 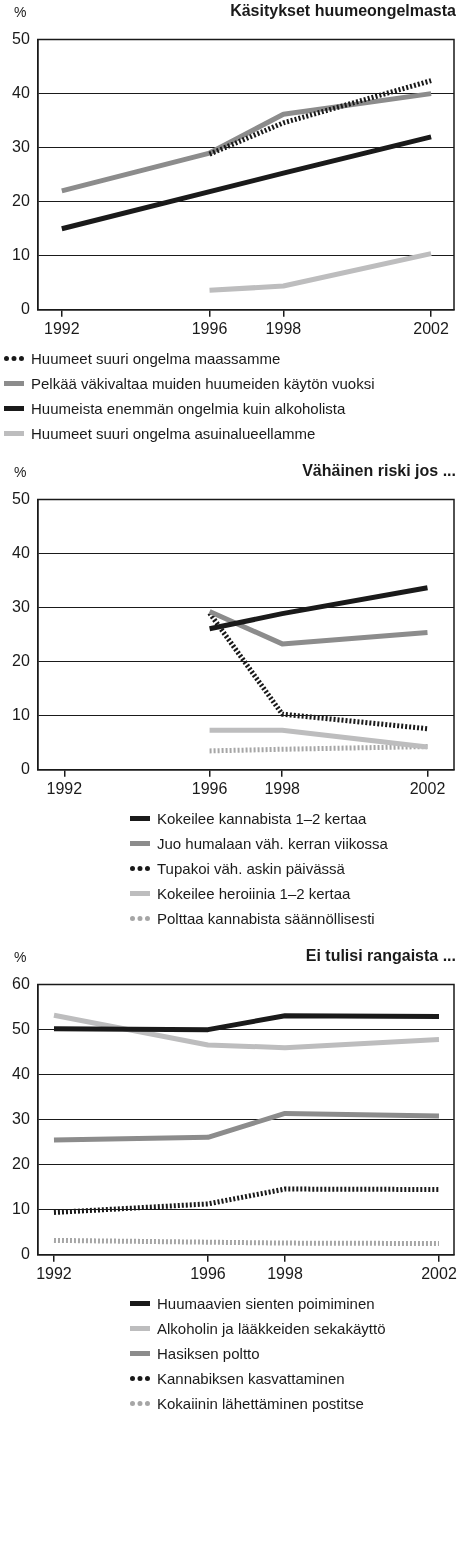 What do you see at coordinates (208, 1353) in the screenshot?
I see `legend-label: Hasiksen poltto` at bounding box center [208, 1353].